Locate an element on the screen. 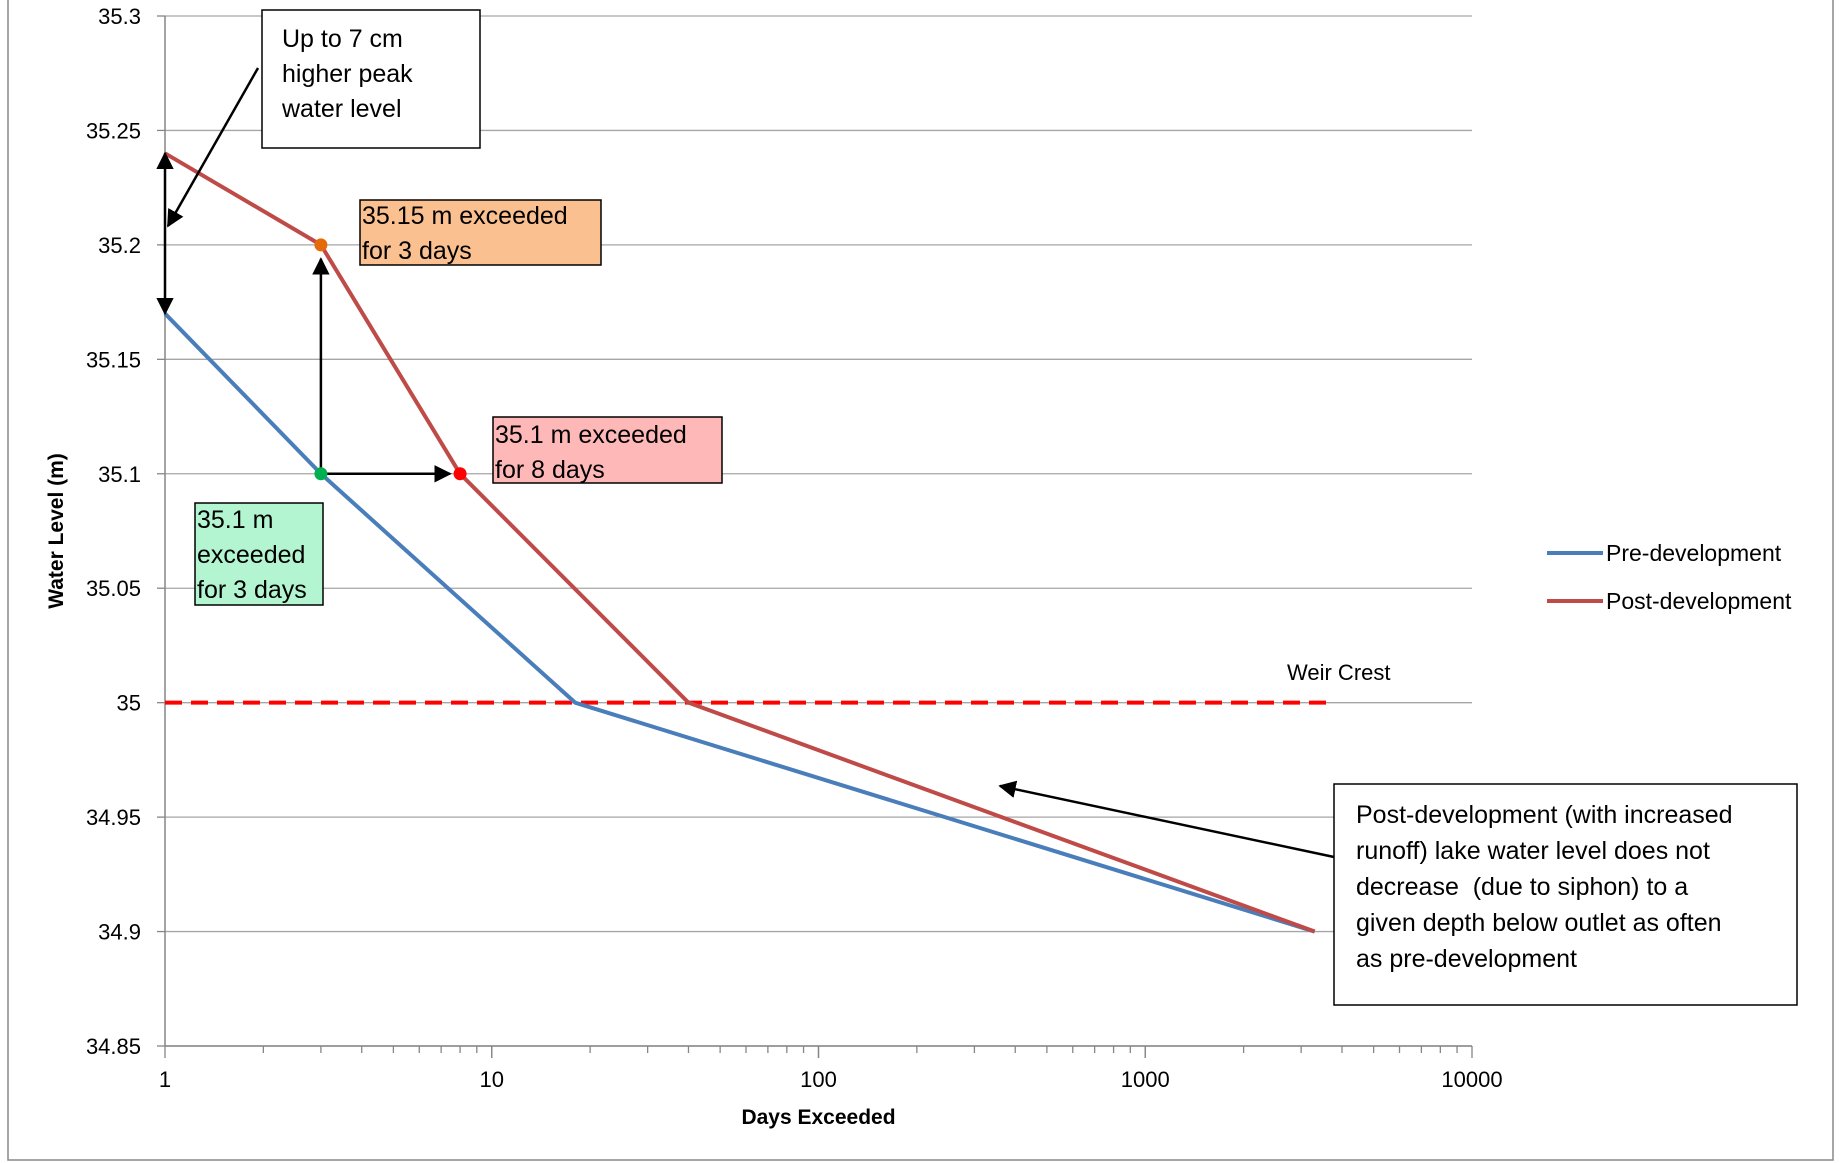 The width and height of the screenshot is (1841, 1163). x-tick-label: 100 is located at coordinates (818, 1079).